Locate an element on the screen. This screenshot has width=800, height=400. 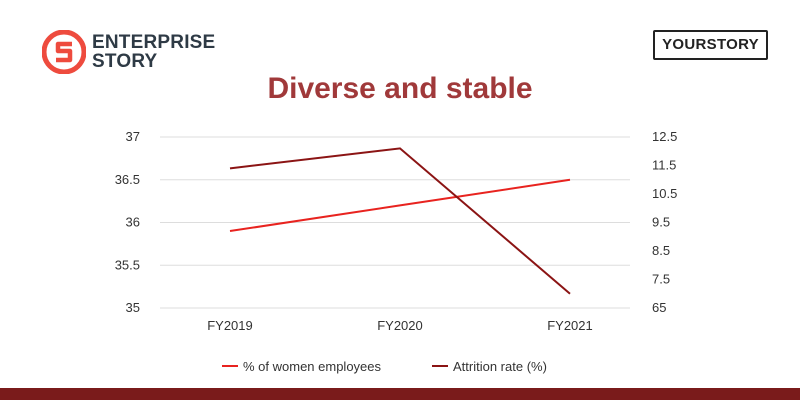
y-right-tick-label: 11.5 is located at coordinates (664, 165).